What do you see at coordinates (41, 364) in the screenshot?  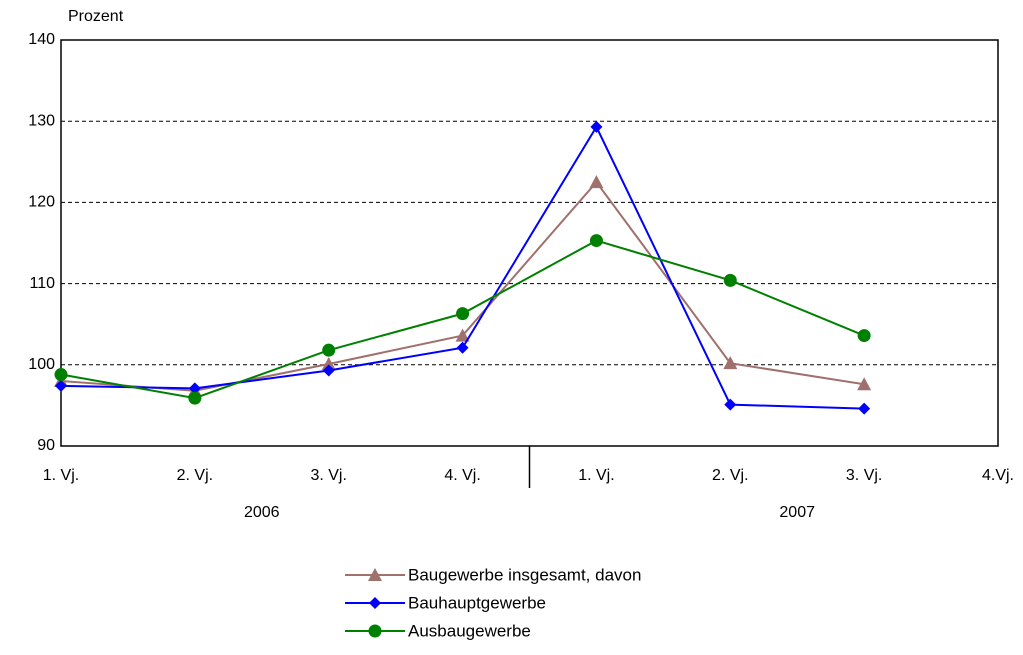 I see `y-tick-label: 100` at bounding box center [41, 364].